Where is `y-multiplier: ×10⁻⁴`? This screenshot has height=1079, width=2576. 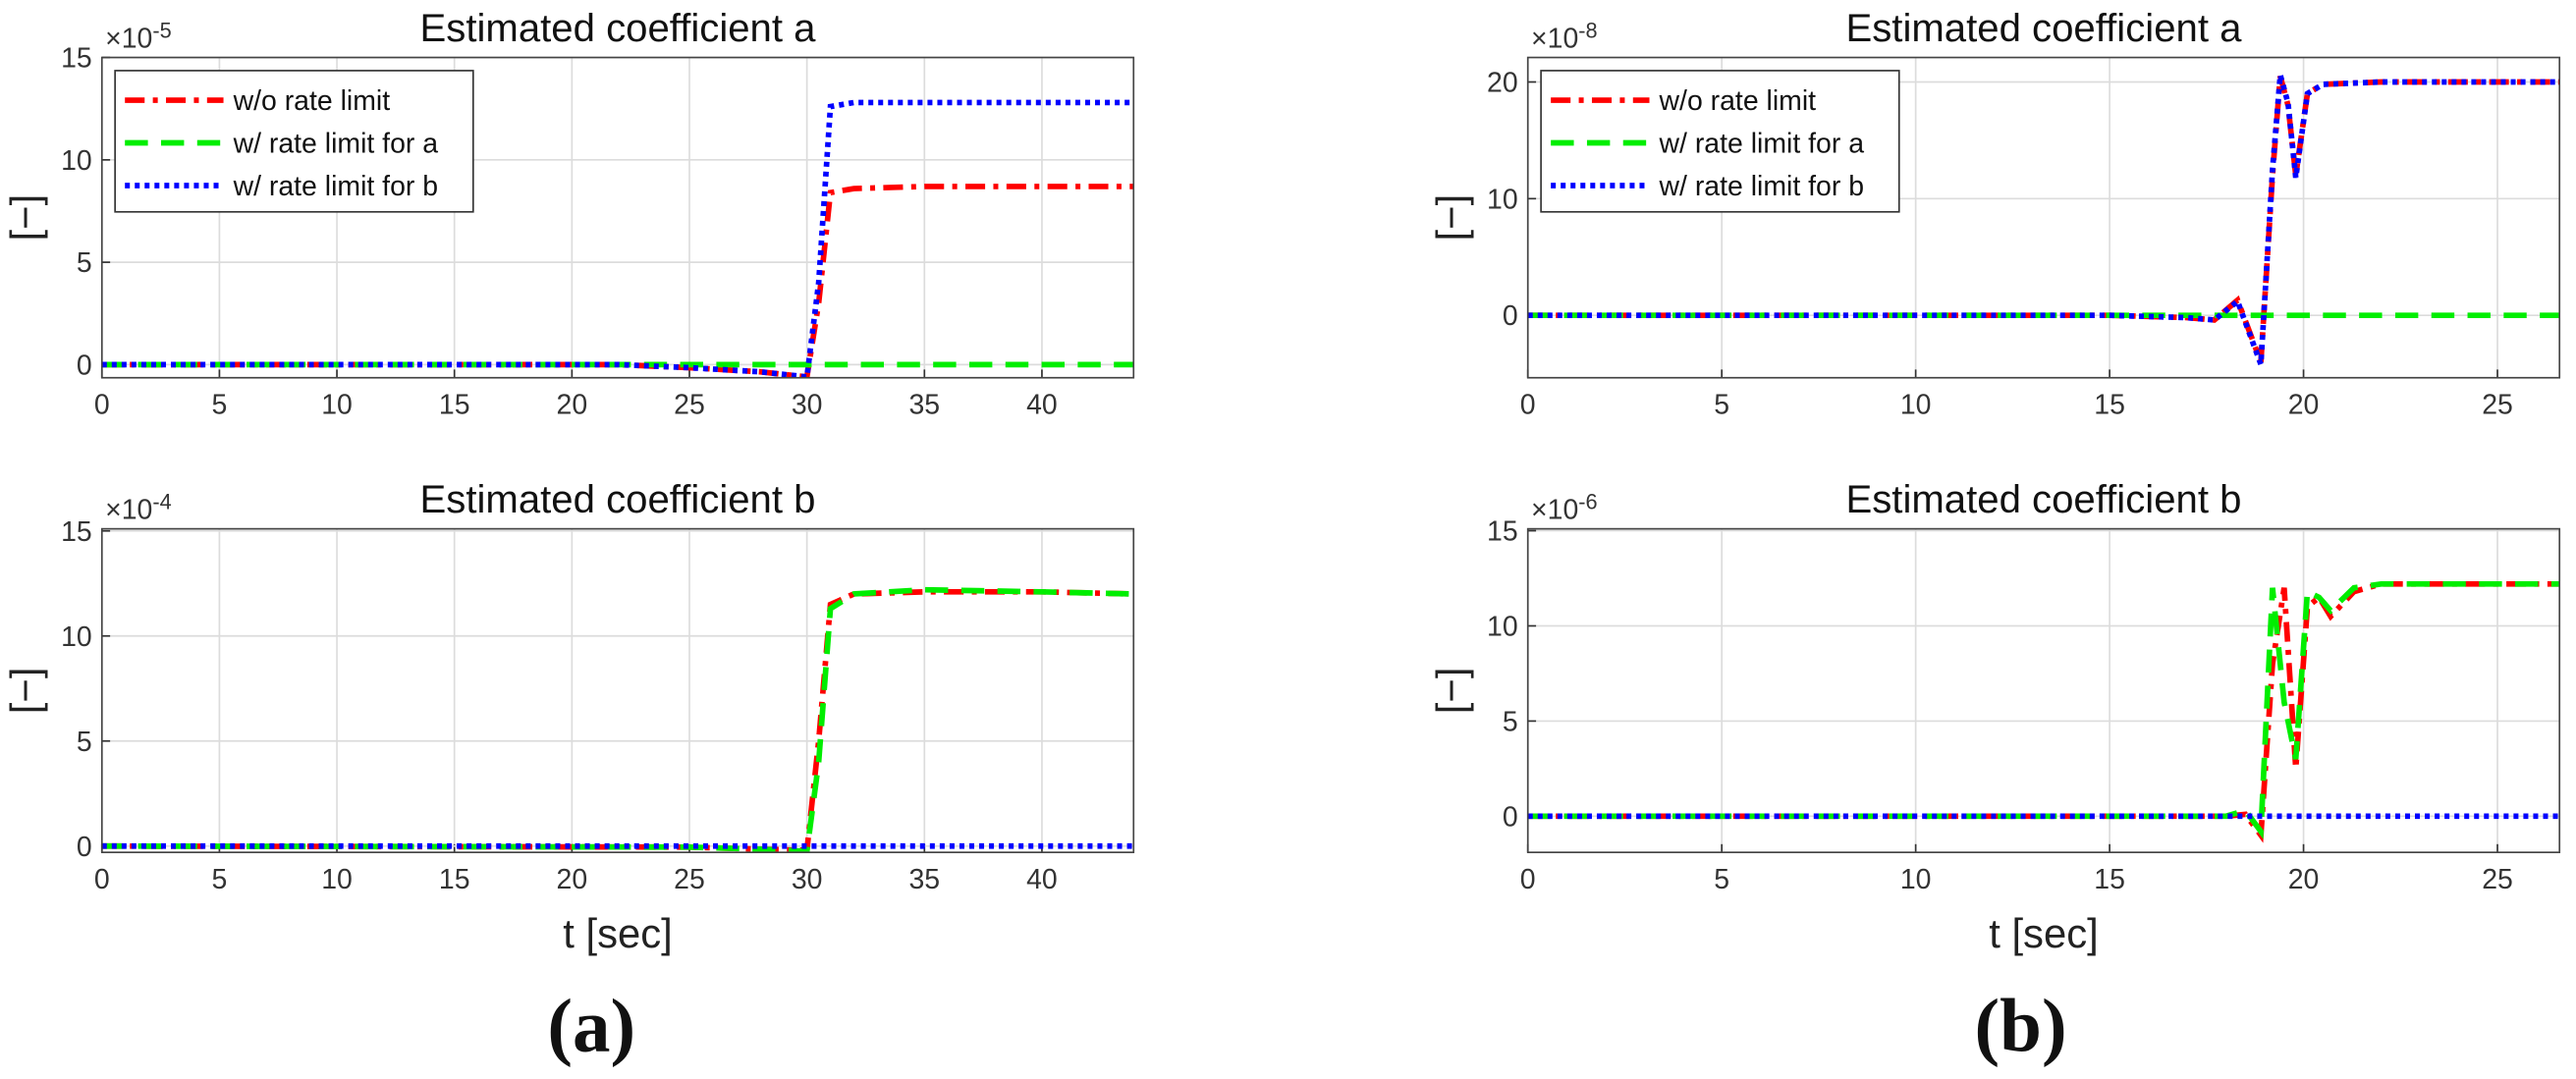 y-multiplier: ×10⁻⁴ is located at coordinates (139, 508).